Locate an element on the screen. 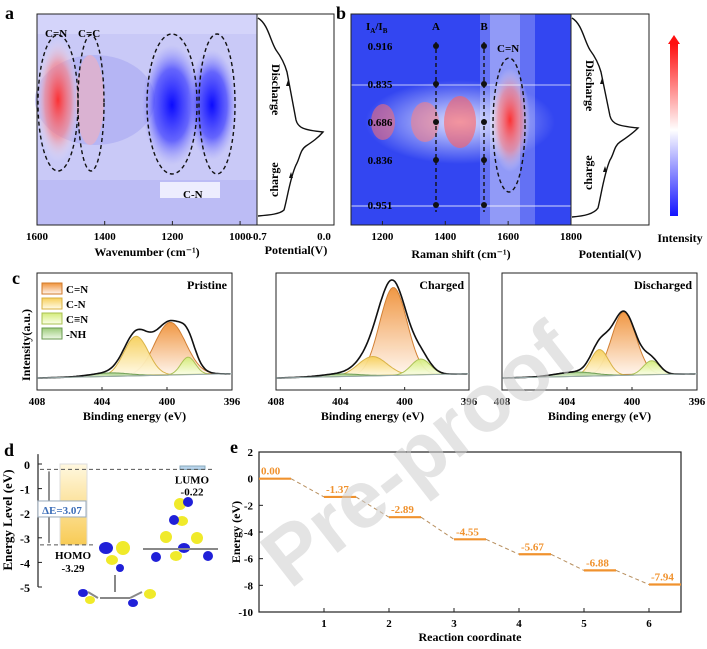  xps-subplot: 408 404 400 396 Binding energy (eV) Pristine is located at coordinates (135, 347).